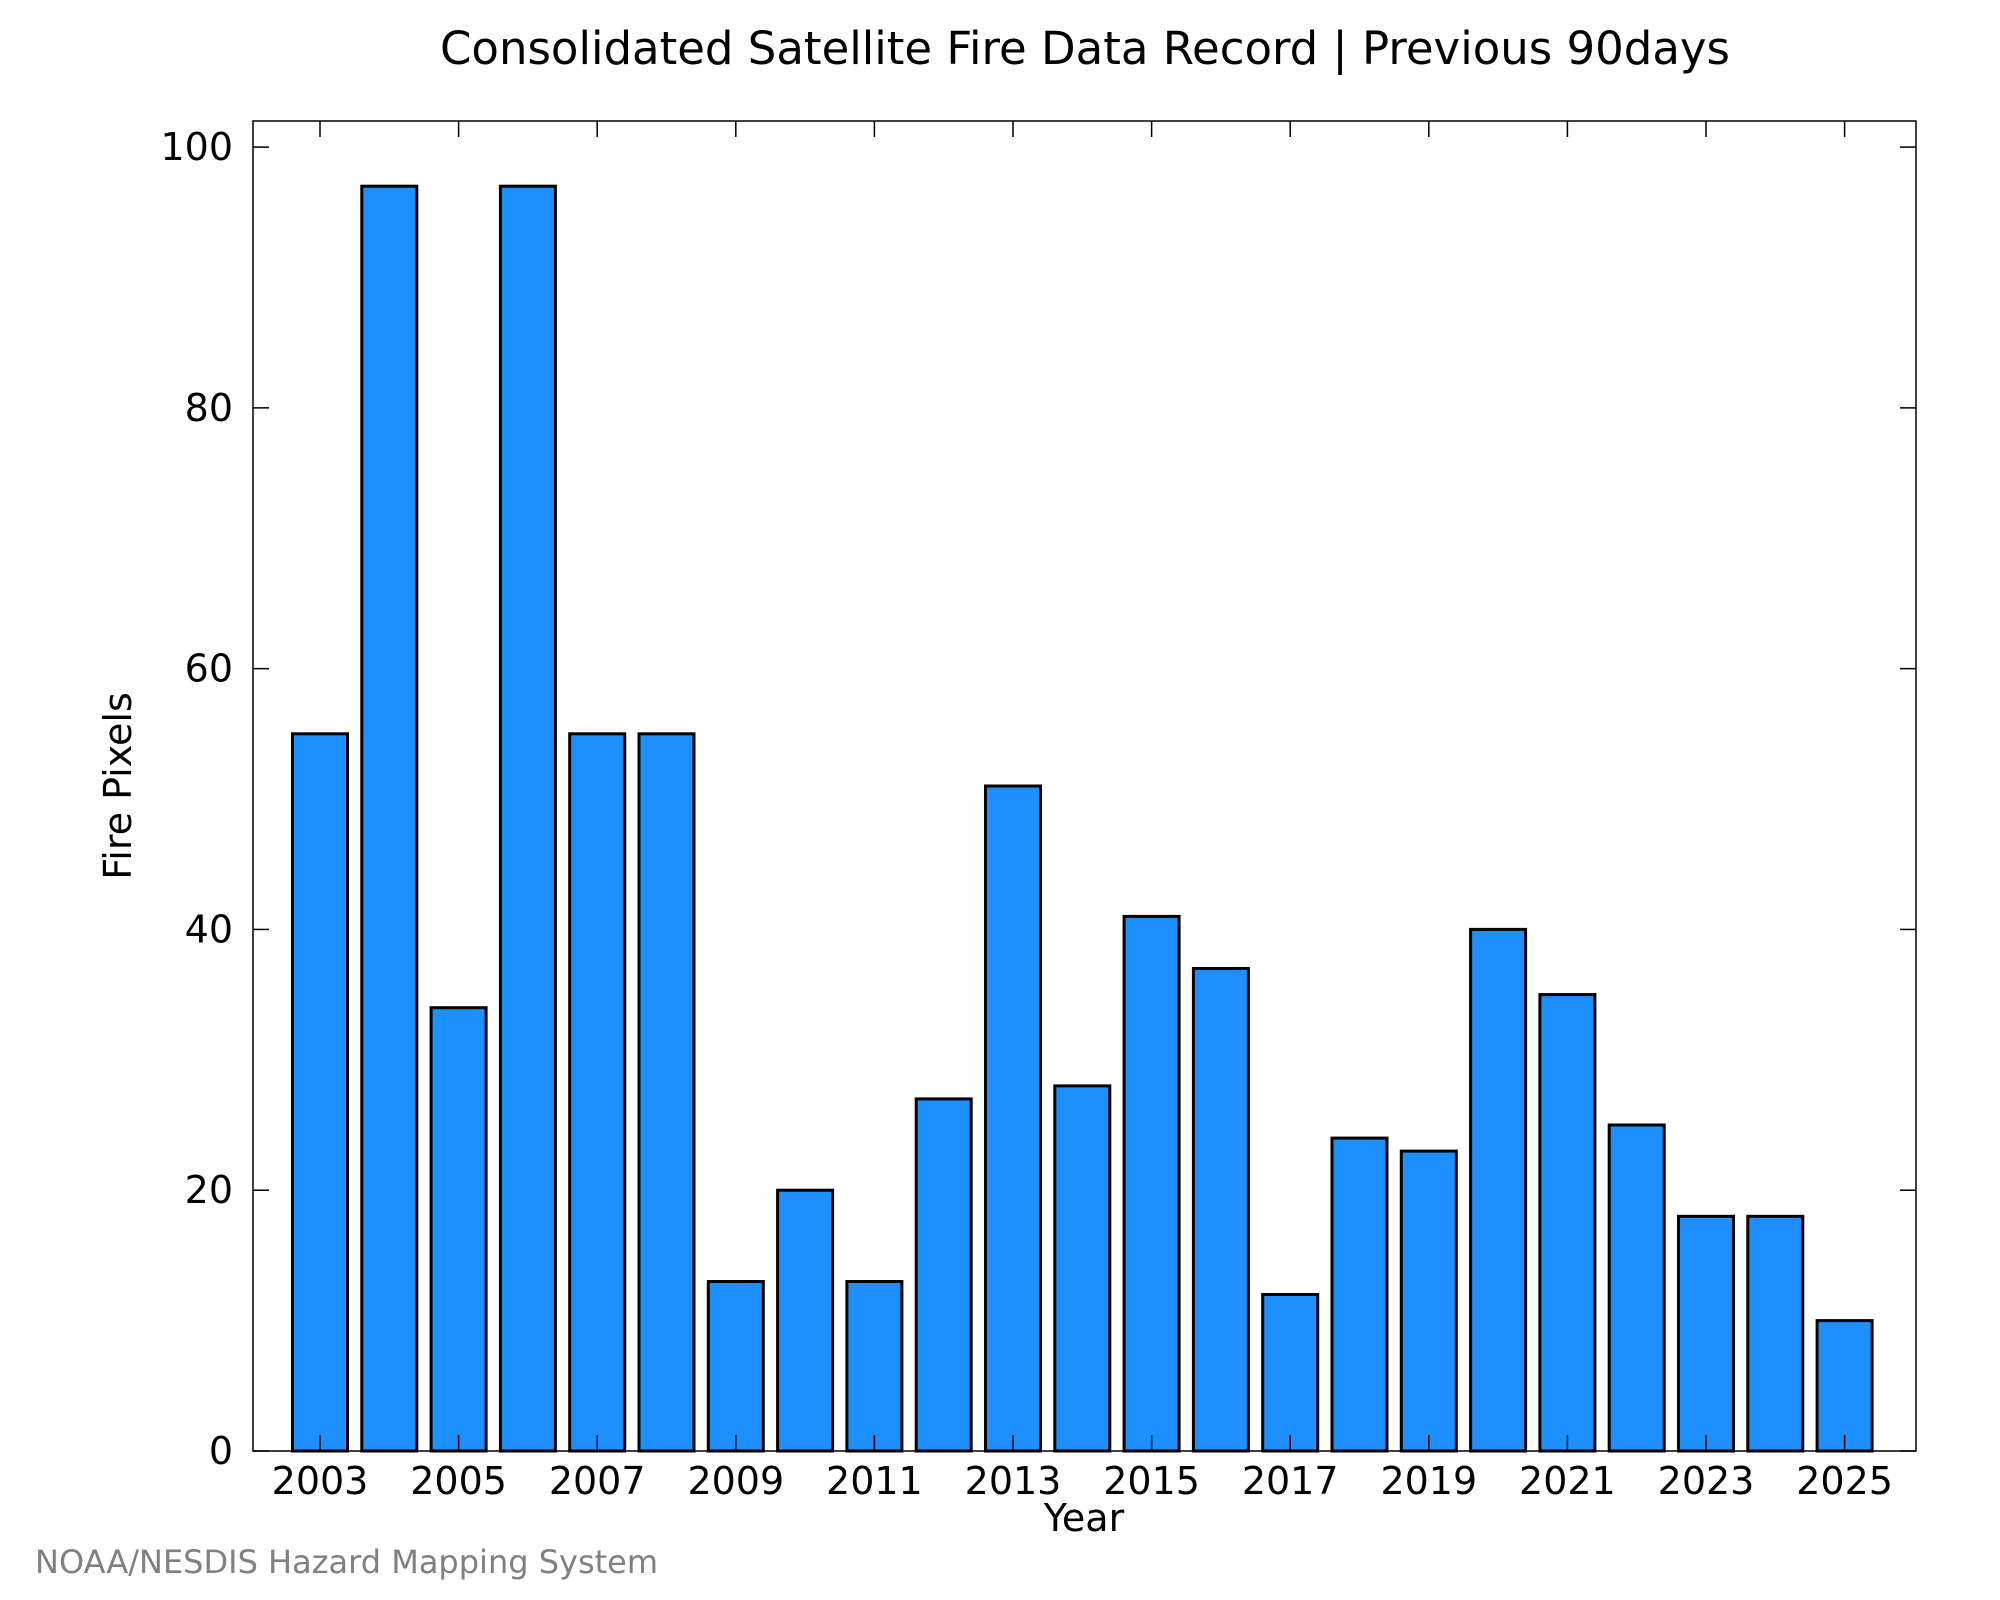 This screenshot has width=2000, height=1600. I want to click on bar-2018, so click(1359, 1294).